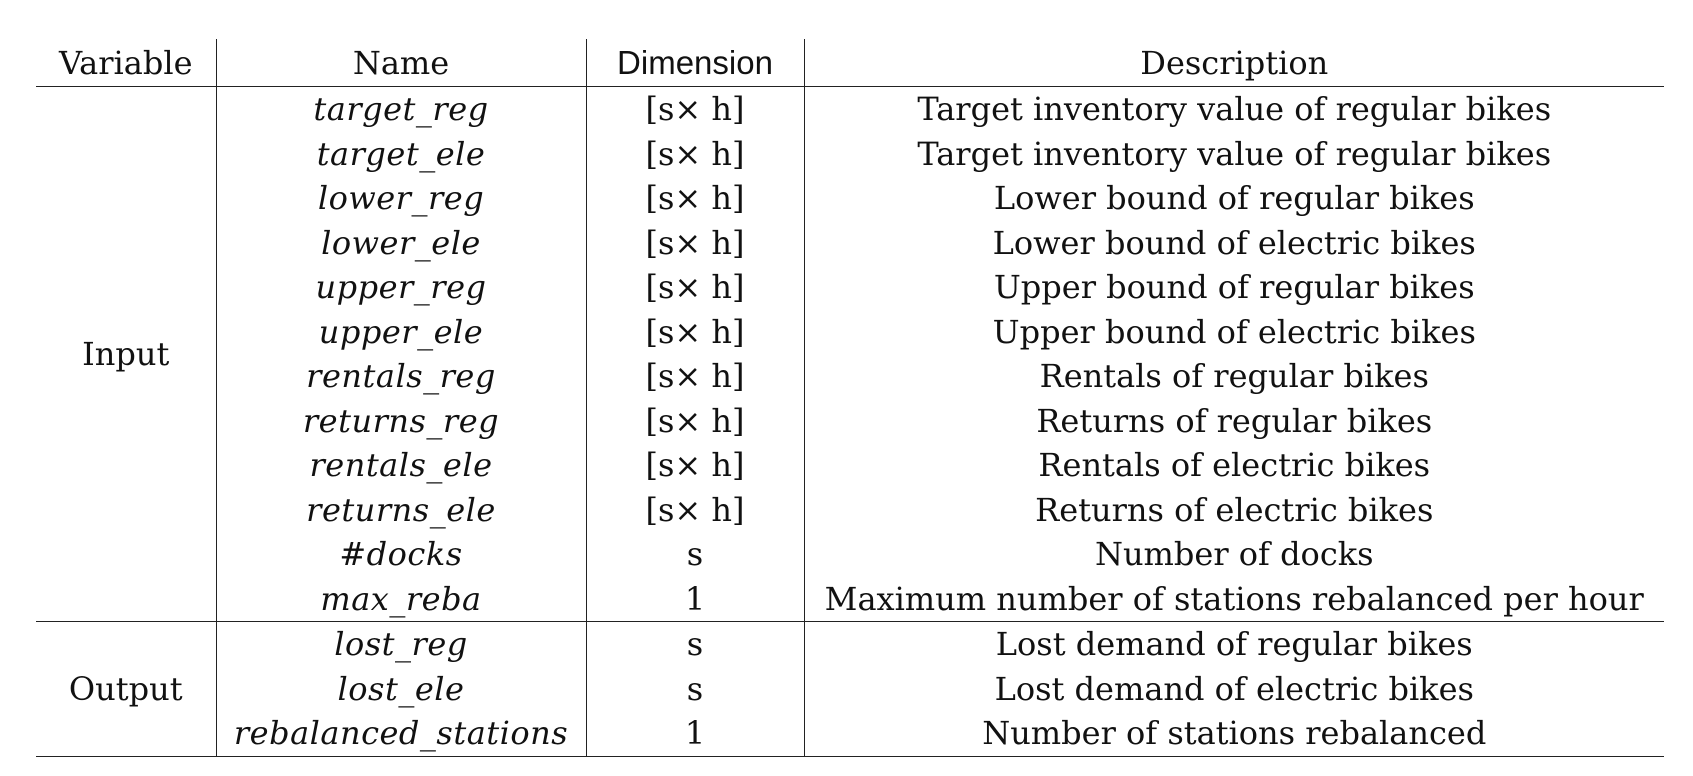  What do you see at coordinates (1233, 376) in the screenshot?
I see `cell-description: Rentals of regular bikes` at bounding box center [1233, 376].